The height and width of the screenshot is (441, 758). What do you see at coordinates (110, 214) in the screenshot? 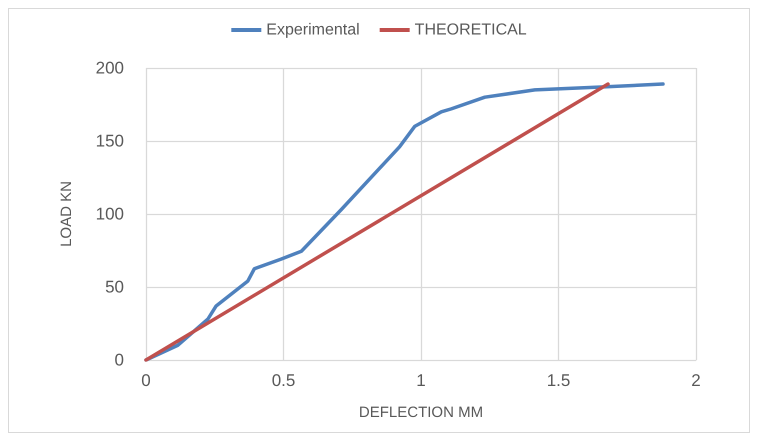
I see `y-tick-label: 100` at bounding box center [110, 214].